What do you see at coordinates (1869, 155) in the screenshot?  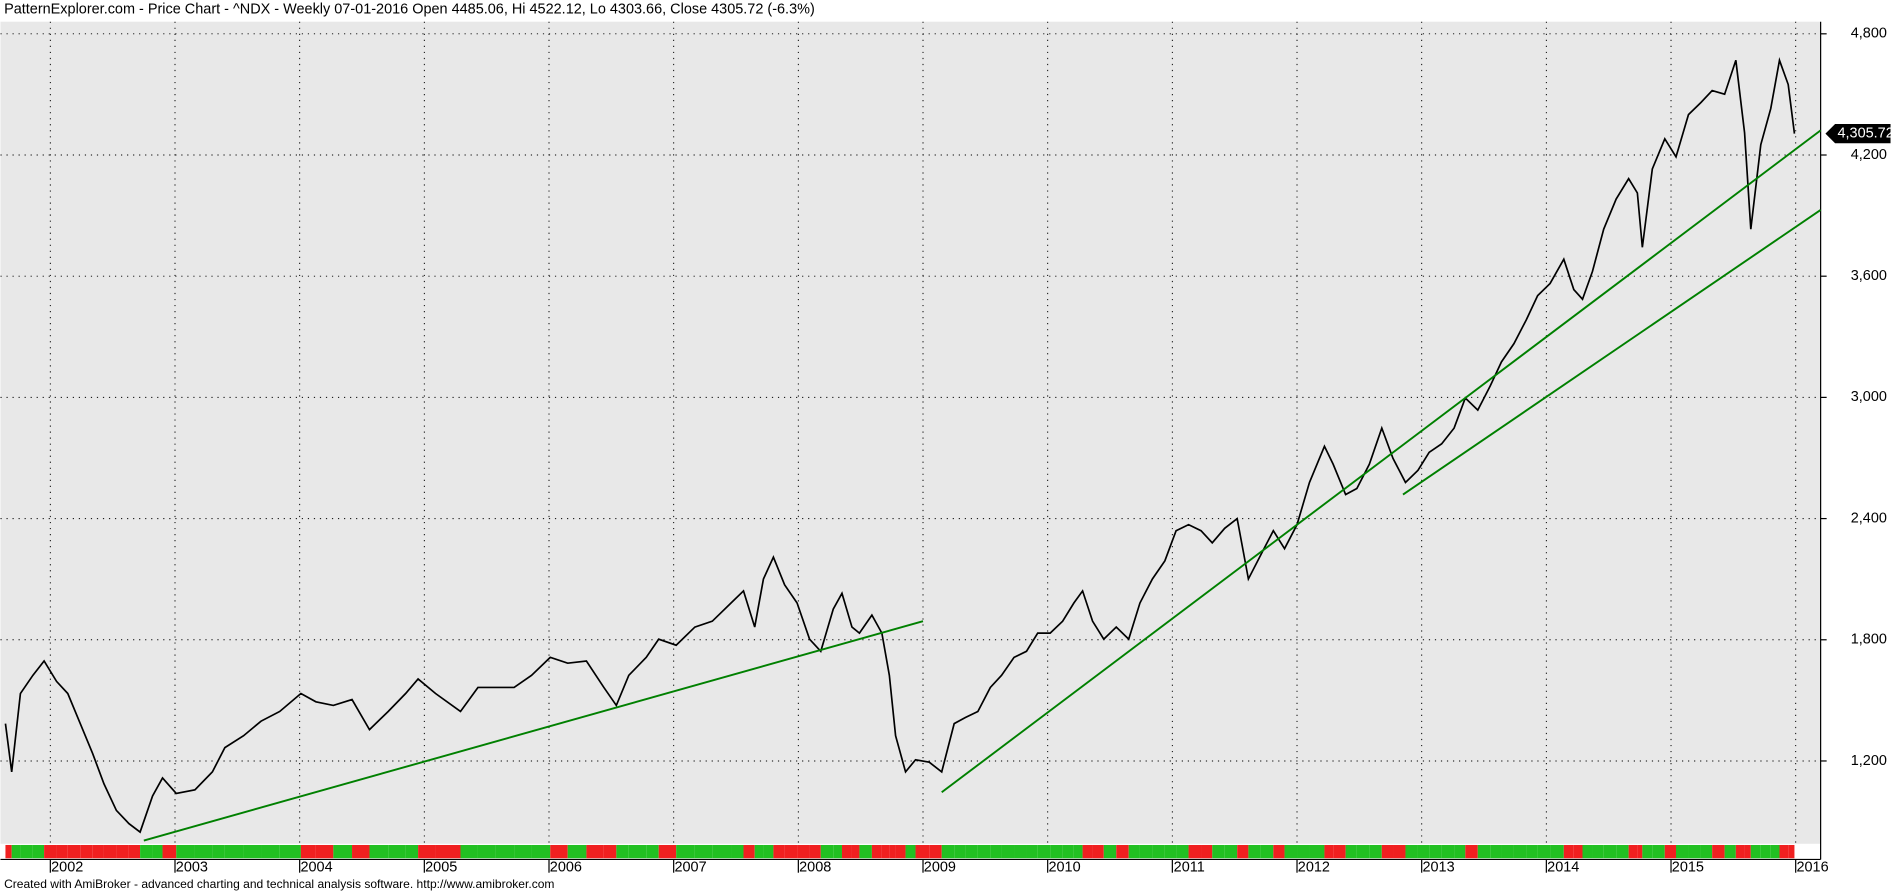 I see `y-tick-label: 4,200` at bounding box center [1869, 155].